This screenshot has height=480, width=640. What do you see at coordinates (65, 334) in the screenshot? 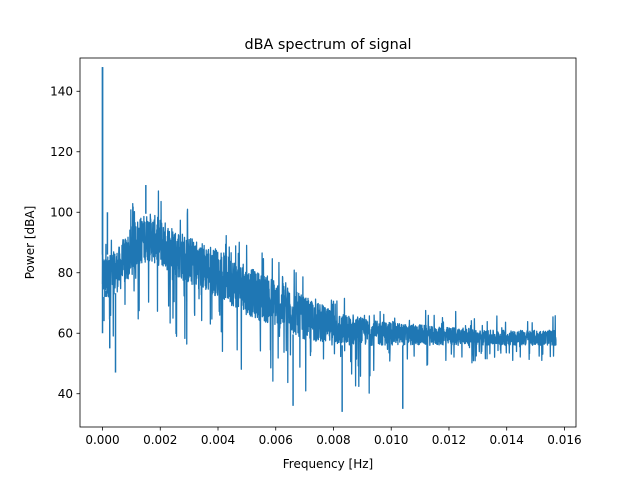
I see `y-tick-label: 60` at bounding box center [65, 334].